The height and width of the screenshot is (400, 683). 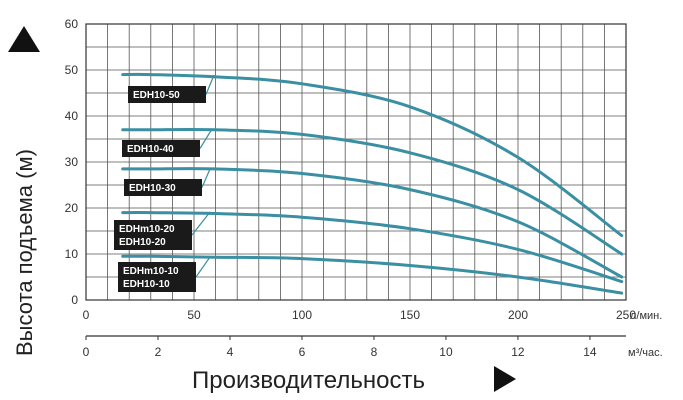 What do you see at coordinates (590, 352) in the screenshot?
I see `x-tick-label-m3h: 14` at bounding box center [590, 352].